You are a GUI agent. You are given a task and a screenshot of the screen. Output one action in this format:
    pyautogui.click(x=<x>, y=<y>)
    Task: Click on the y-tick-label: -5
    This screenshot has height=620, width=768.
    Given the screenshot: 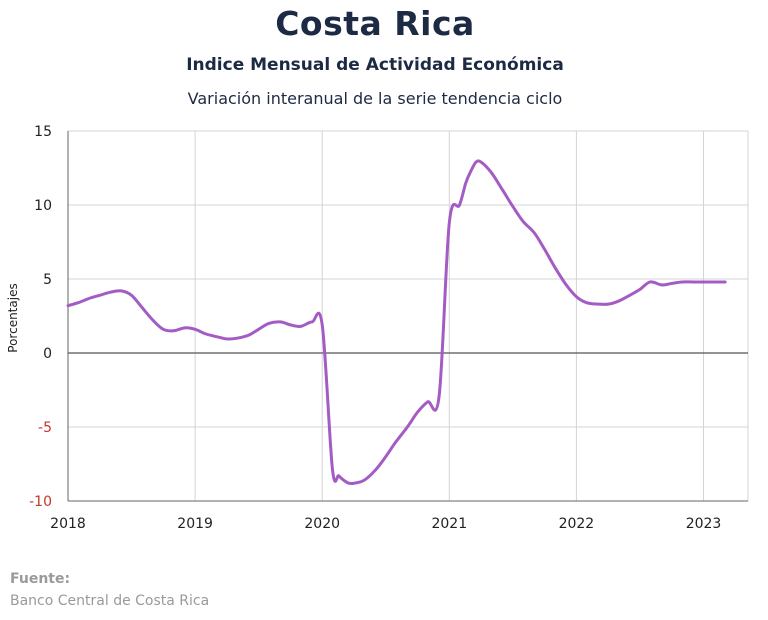 What is the action you would take?
    pyautogui.click(x=45, y=428)
    